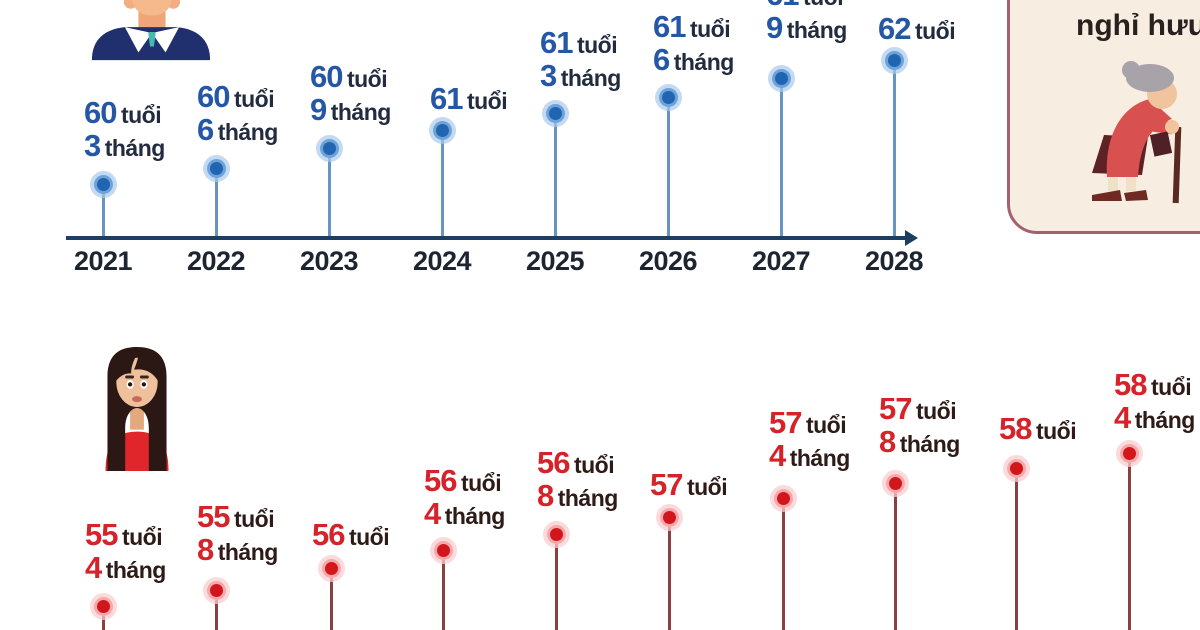  I want to click on age-label: 61 tuổi, so click(469, 98).